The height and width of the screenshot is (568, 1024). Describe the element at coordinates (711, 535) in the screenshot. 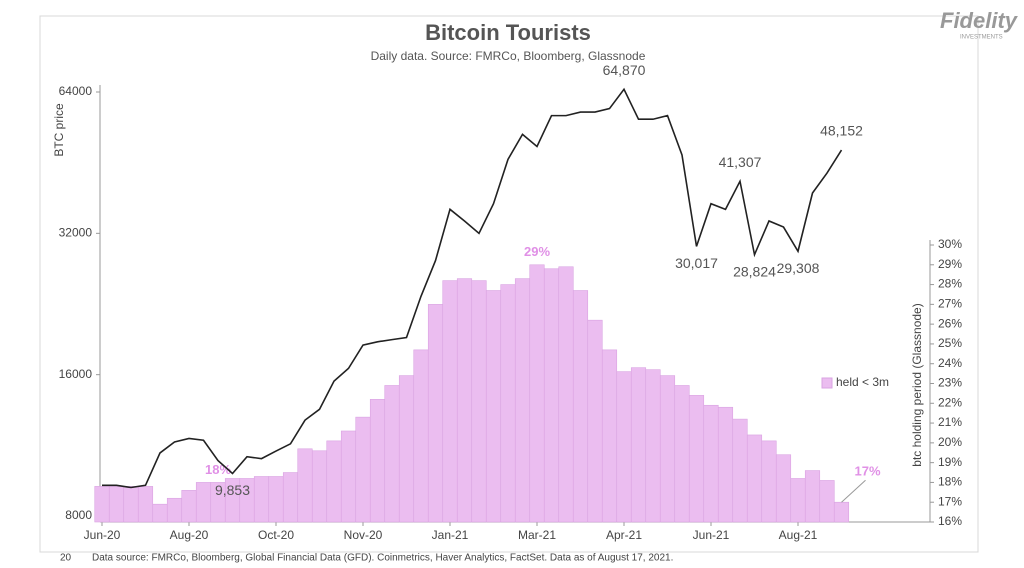

I see `x-tick-label: Jun-21` at that location.